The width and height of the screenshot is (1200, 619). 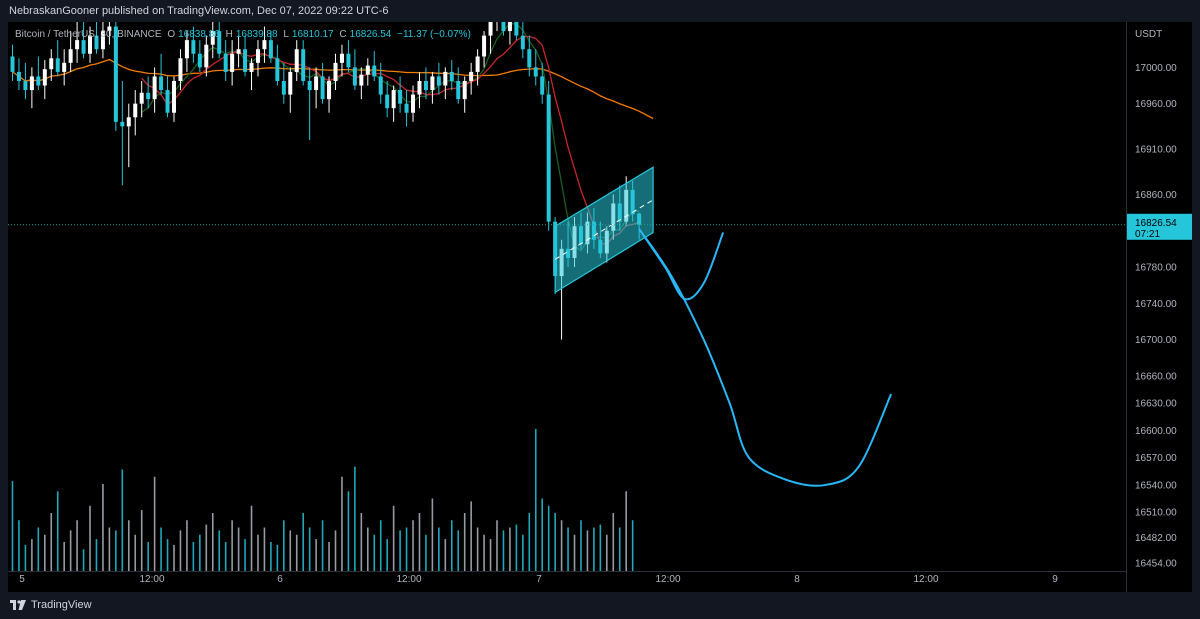 What do you see at coordinates (61, 605) in the screenshot?
I see `brand-text: TradingView` at bounding box center [61, 605].